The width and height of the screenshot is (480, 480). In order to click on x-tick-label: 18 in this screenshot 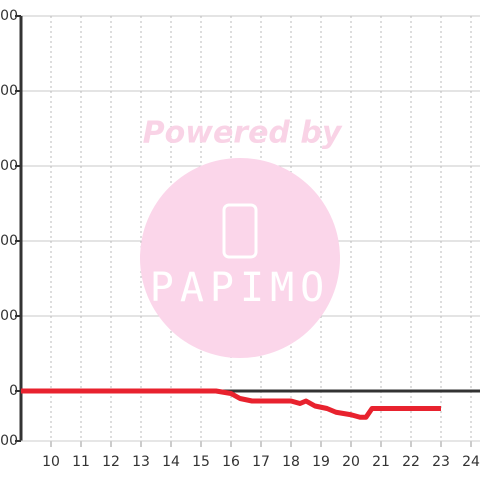, I will do `click(291, 462)`.